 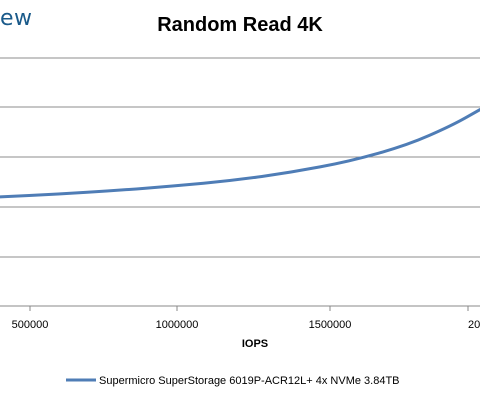 What do you see at coordinates (330, 325) in the screenshot?
I see `x-tick-label: 1500000` at bounding box center [330, 325].